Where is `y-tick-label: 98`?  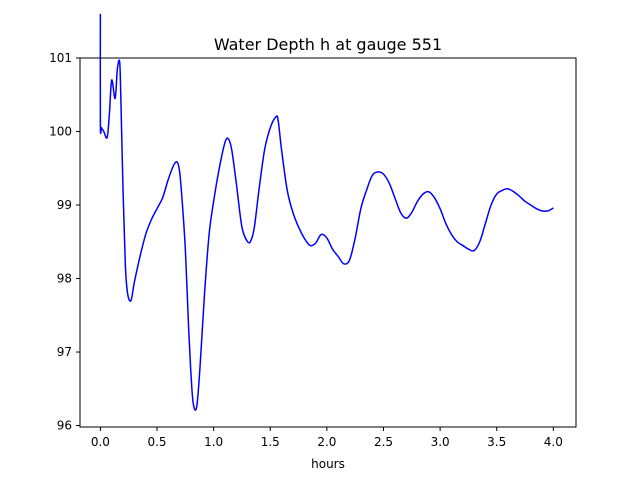
y-tick-label: 98 is located at coordinates (64, 279).